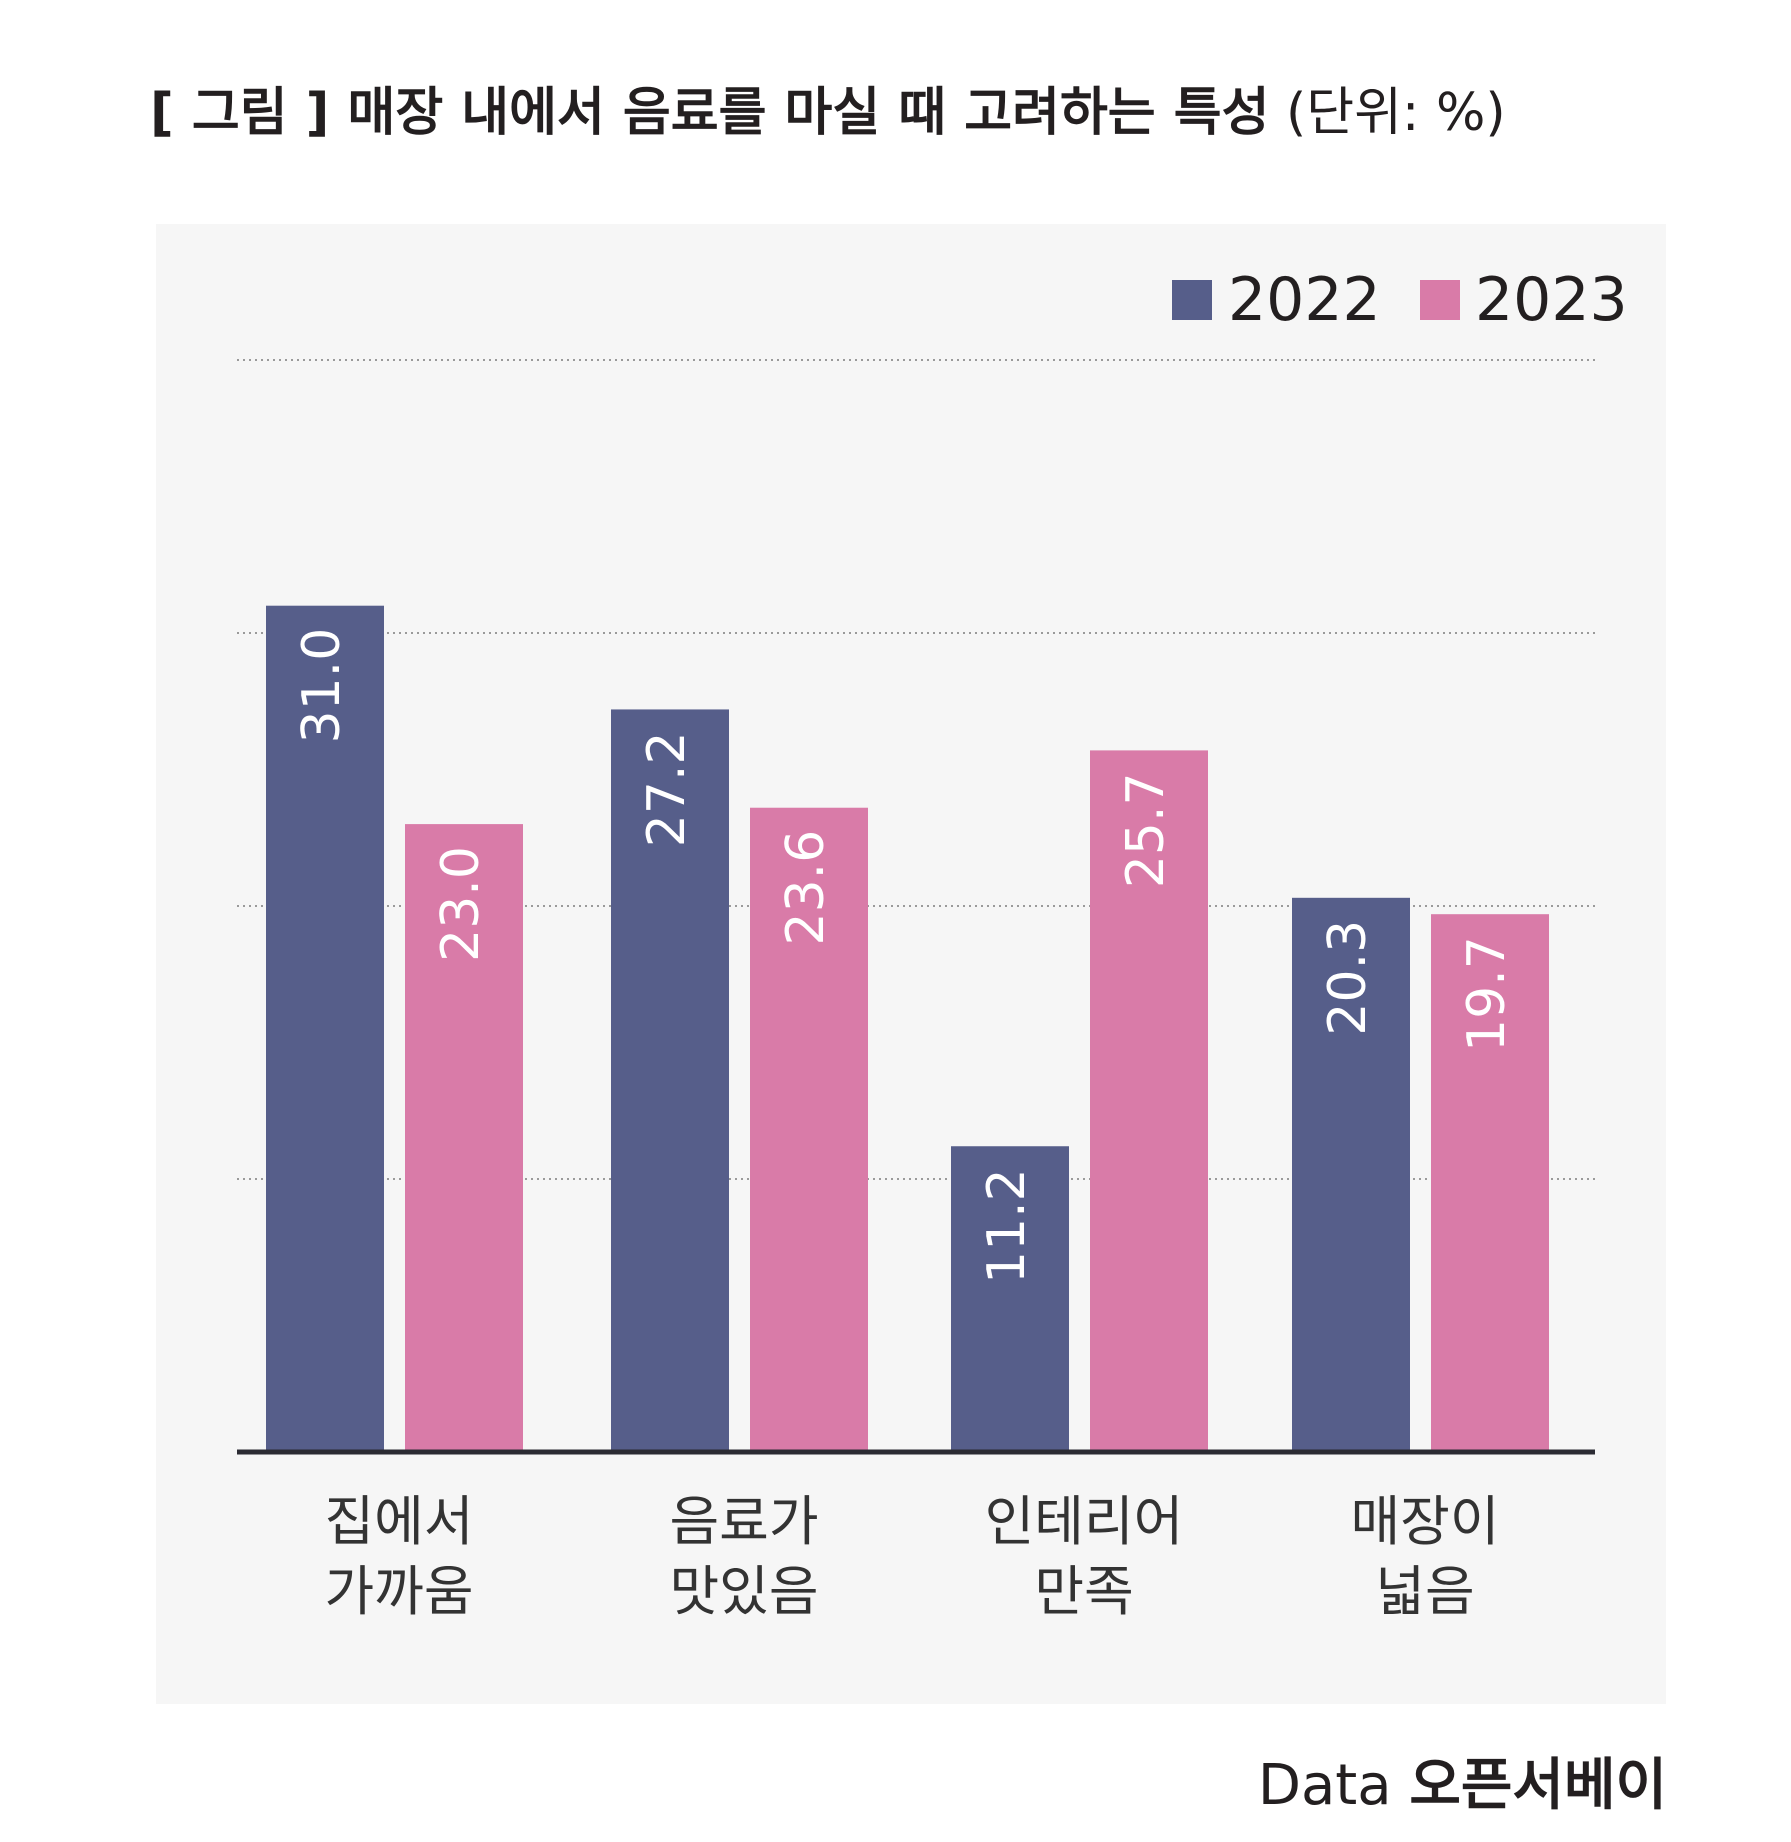 The width and height of the screenshot is (1791, 1842). What do you see at coordinates (806, 888) in the screenshot?
I see `bar-value-label: 23.6` at bounding box center [806, 888].